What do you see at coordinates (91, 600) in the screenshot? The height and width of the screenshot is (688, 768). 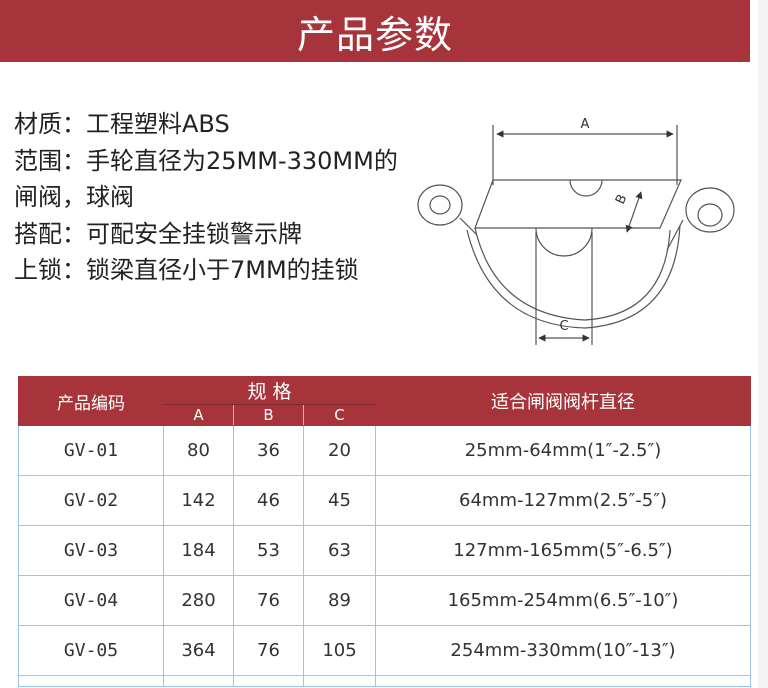 I see `cell-code: GV-04` at bounding box center [91, 600].